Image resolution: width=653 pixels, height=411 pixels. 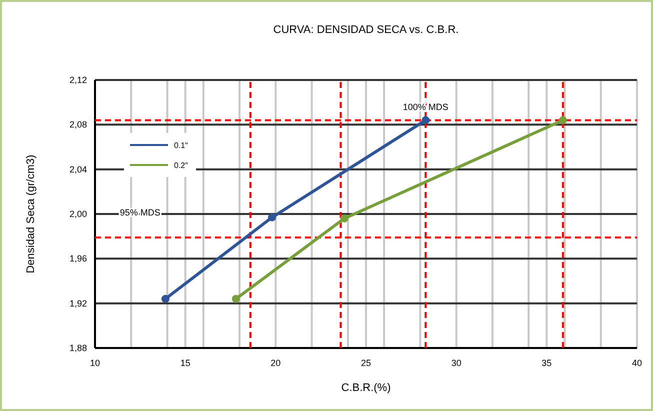 I want to click on y-tick-label: 2,04, so click(x=78, y=169).